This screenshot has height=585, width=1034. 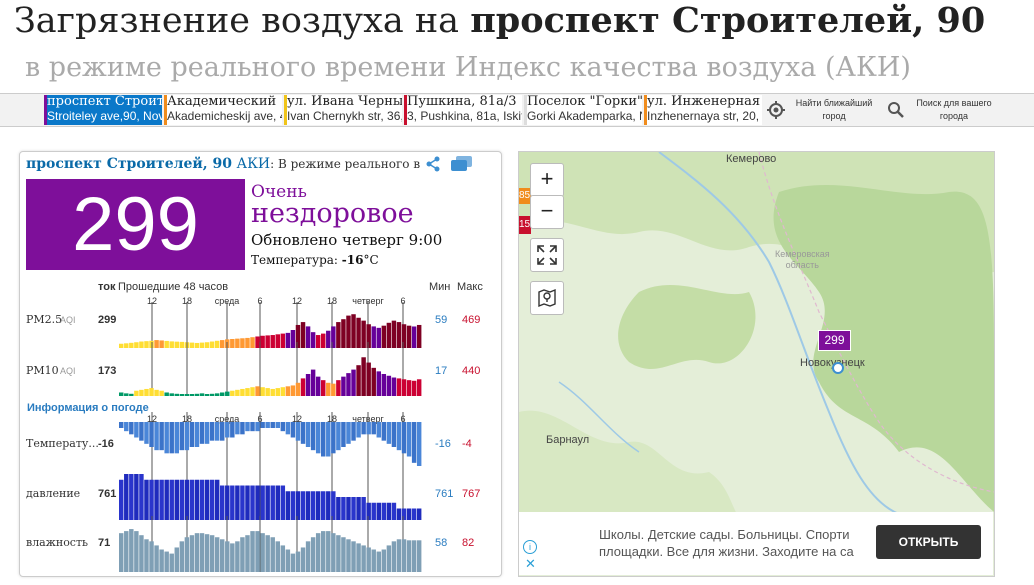 I want to click on ad-open-button: ОТКРЫТЬ, so click(x=928, y=542).